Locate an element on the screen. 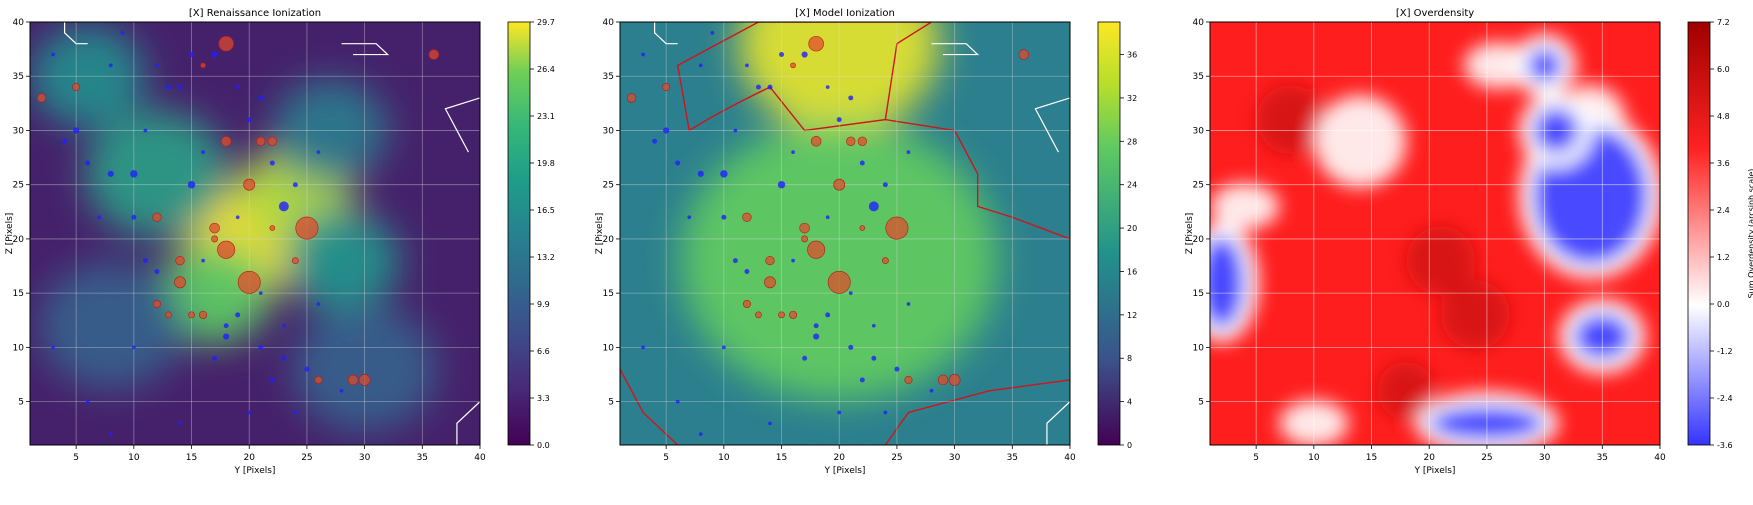  colorbar-tick-label: 20 is located at coordinates (1132, 228).